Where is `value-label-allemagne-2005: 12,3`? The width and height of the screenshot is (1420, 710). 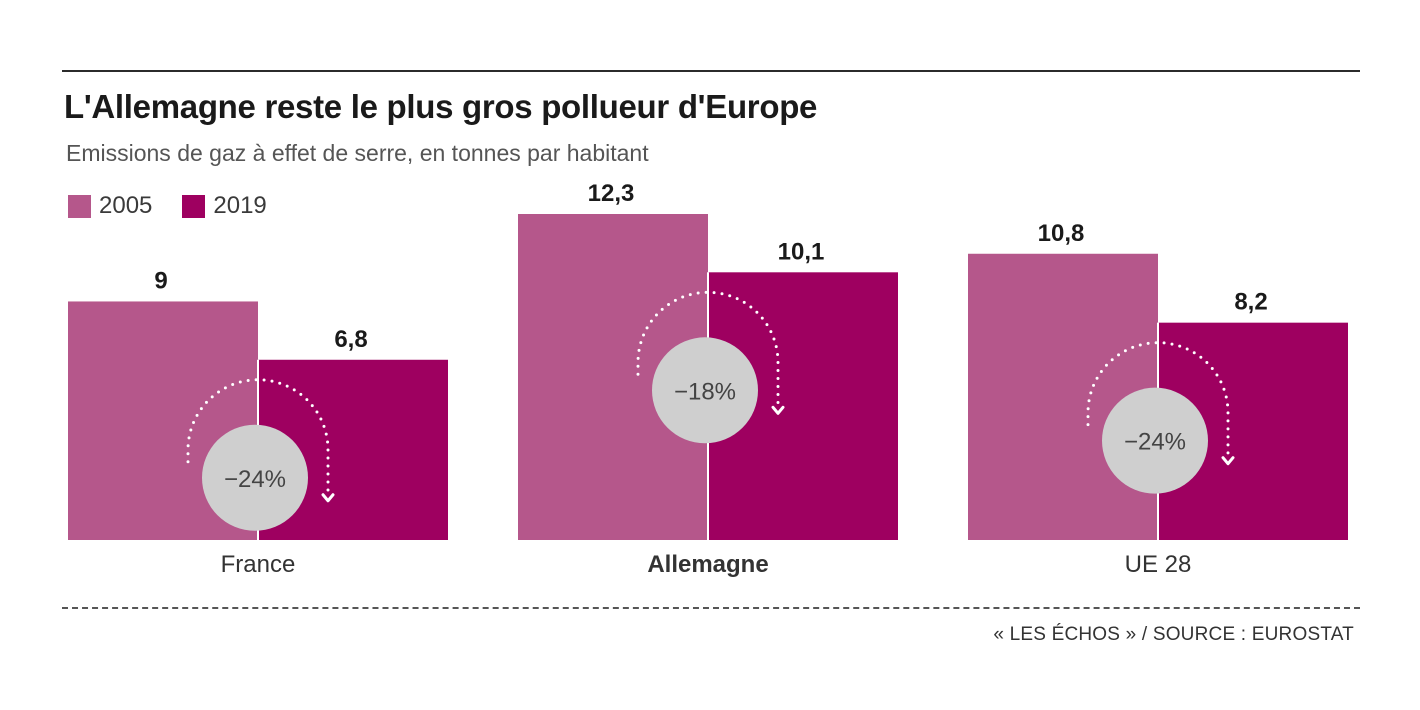 value-label-allemagne-2005: 12,3 is located at coordinates (611, 193).